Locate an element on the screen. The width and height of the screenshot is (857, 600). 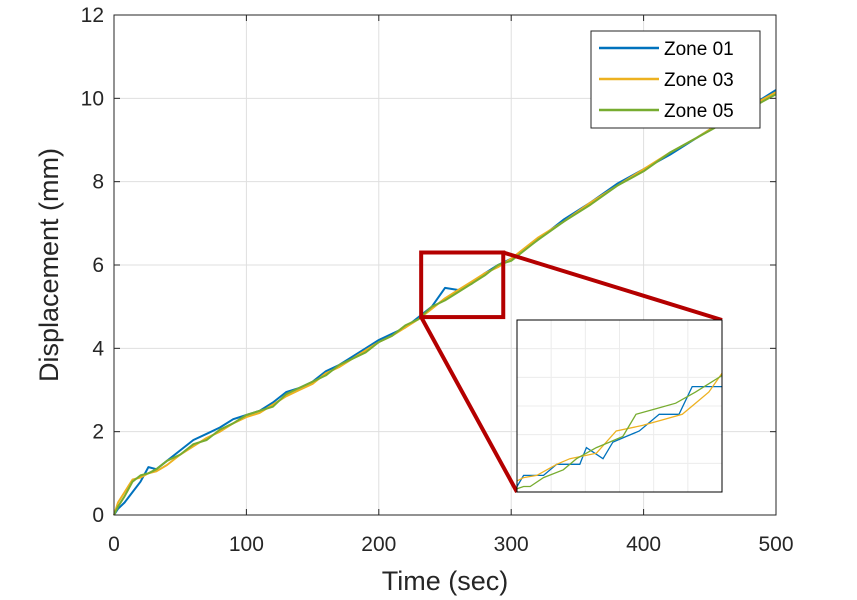
inset-grid is located at coordinates (619, 406).